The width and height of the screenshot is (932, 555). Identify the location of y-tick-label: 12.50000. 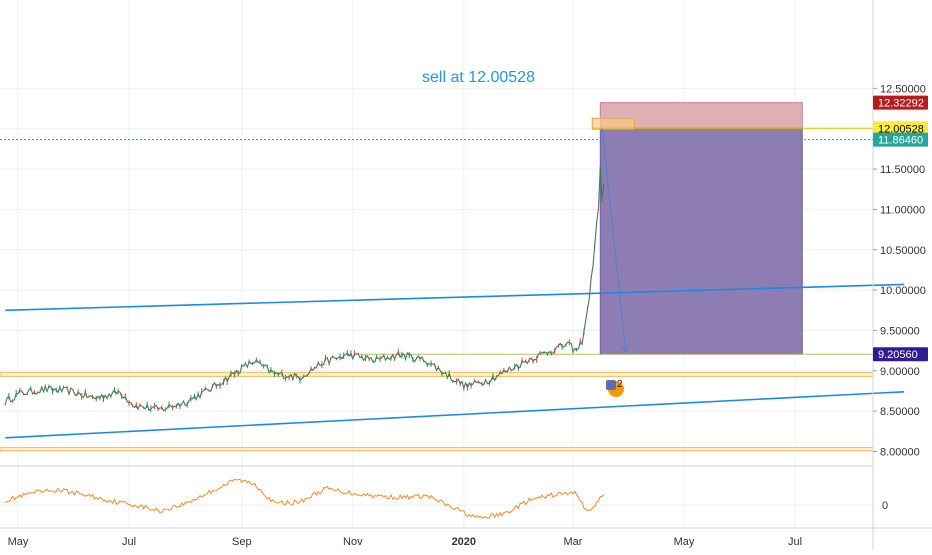
(903, 89).